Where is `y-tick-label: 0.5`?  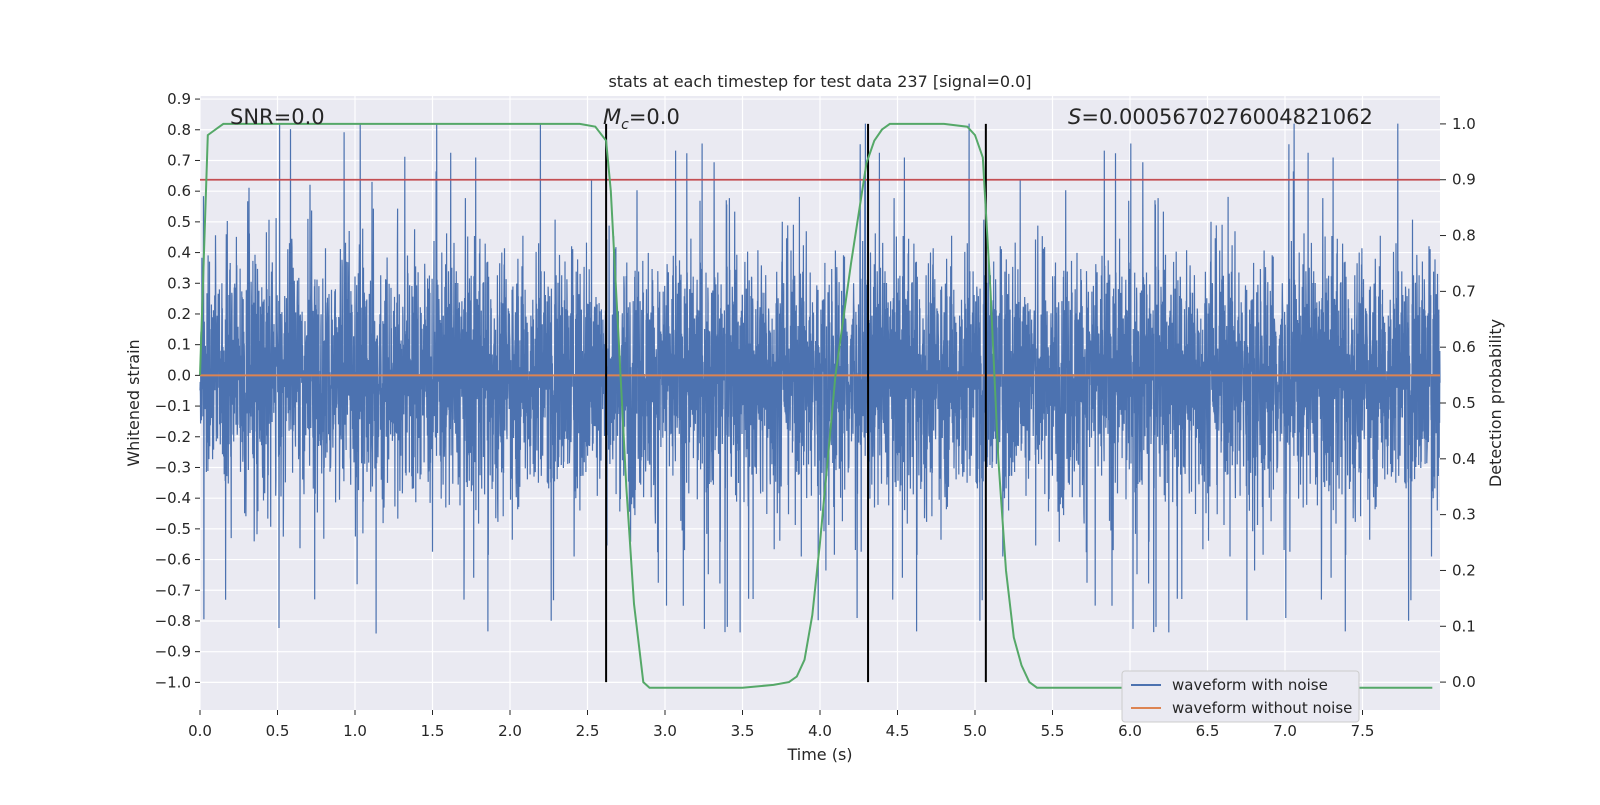 y-tick-label: 0.5 is located at coordinates (179, 222).